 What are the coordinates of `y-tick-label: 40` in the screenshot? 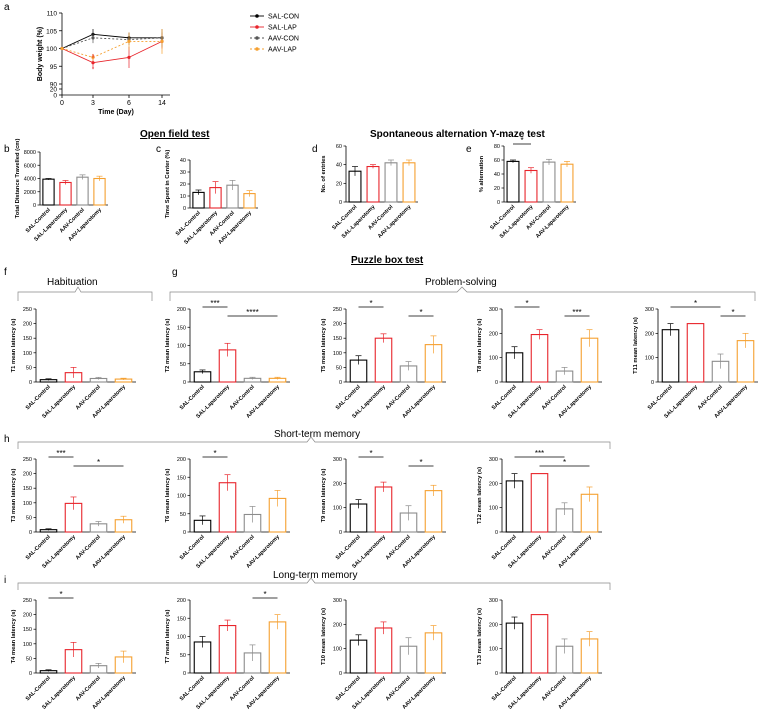 It's located at (339, 166).